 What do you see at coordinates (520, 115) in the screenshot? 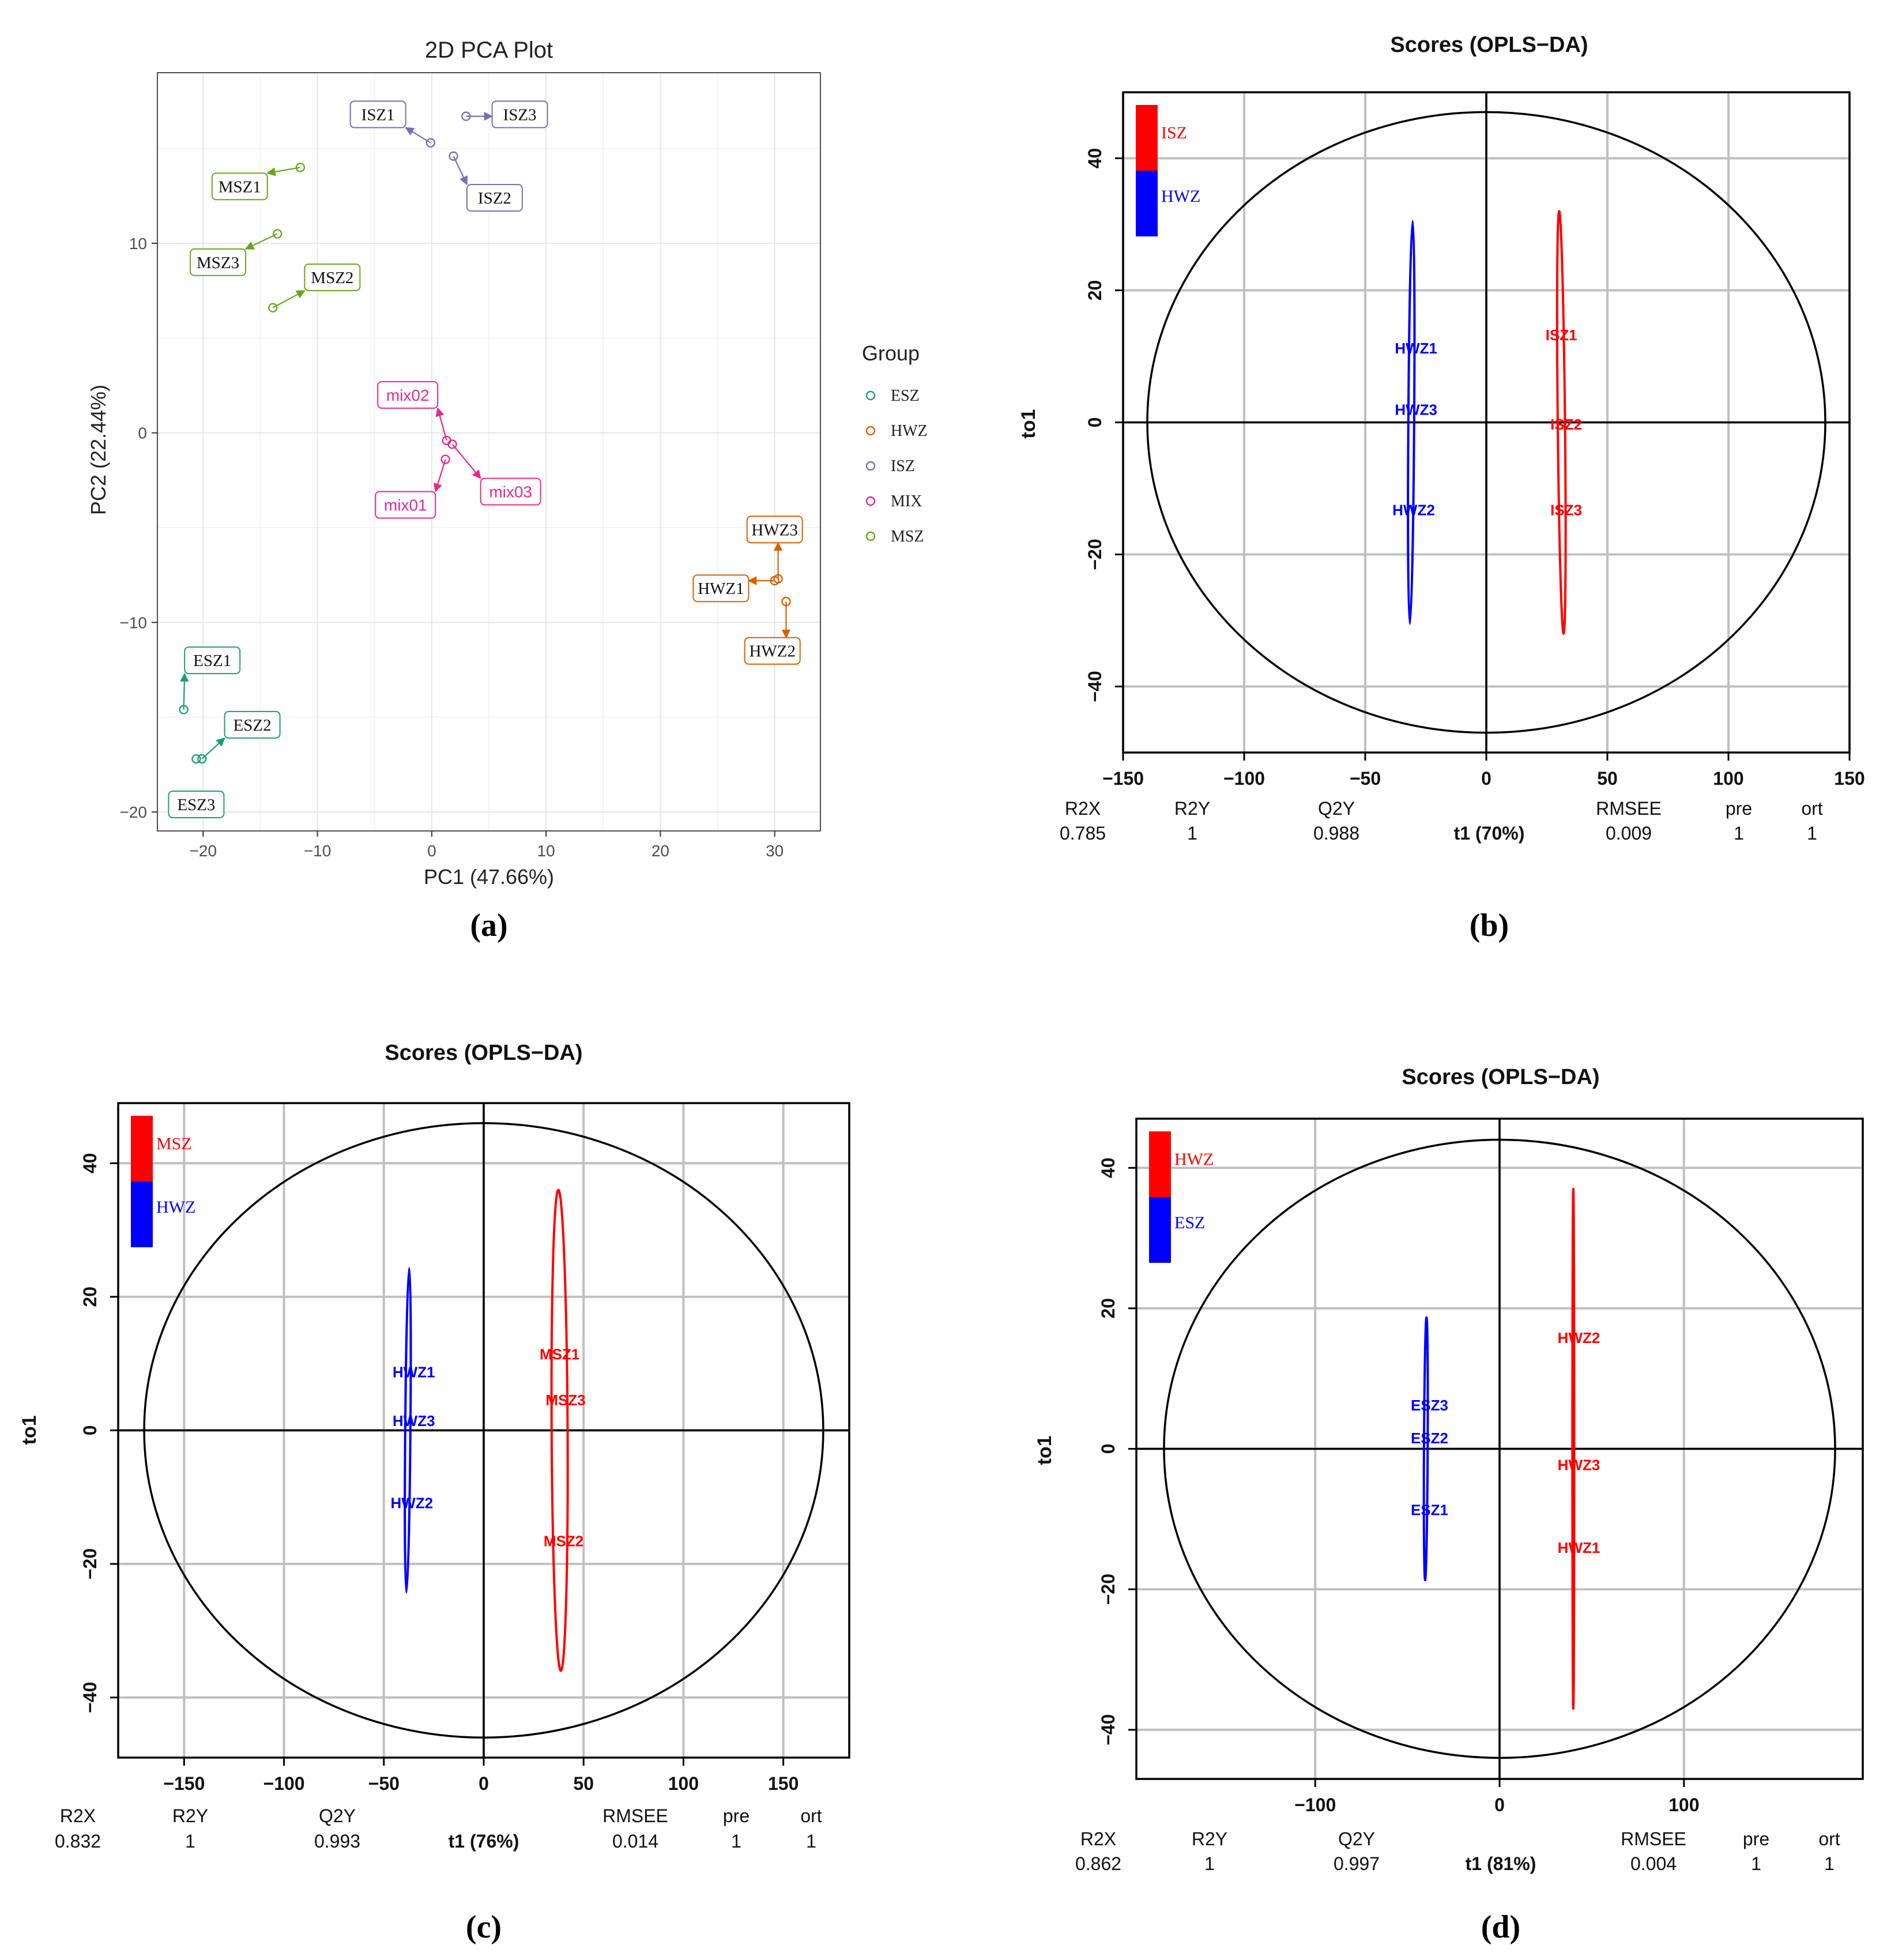
I see `point-label: ISZ3` at bounding box center [520, 115].